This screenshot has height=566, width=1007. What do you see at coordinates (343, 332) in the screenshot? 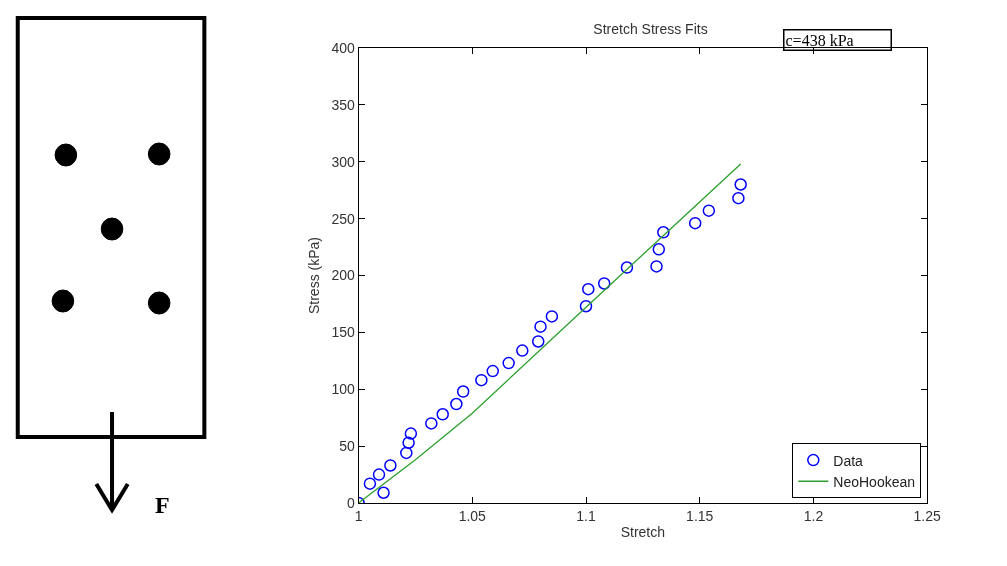
I see `y-tick-label: 150` at bounding box center [343, 332].